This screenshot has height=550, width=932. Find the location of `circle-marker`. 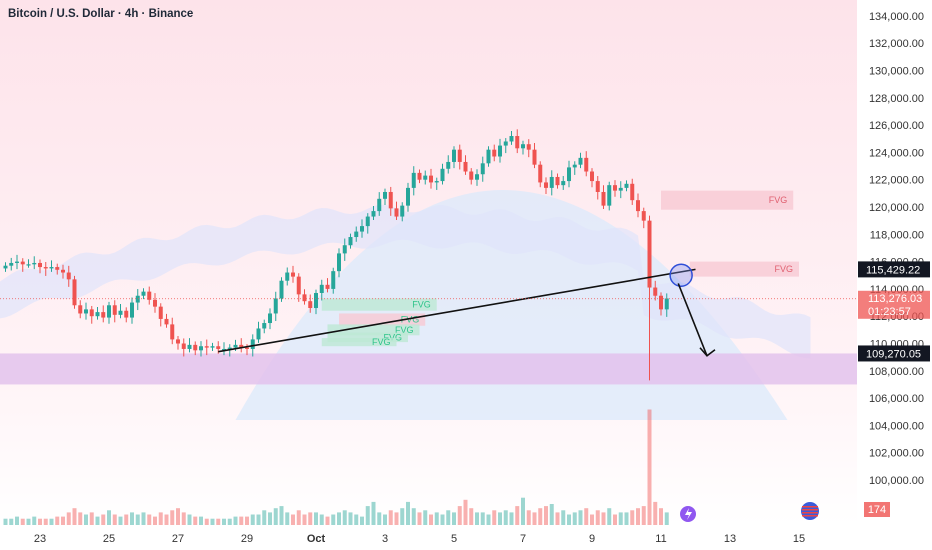

circle-marker is located at coordinates (681, 275).